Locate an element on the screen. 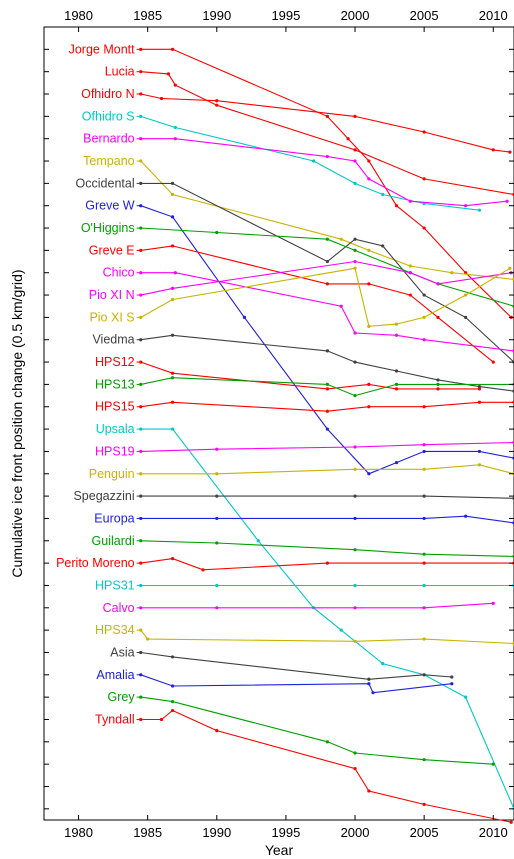  x-tick-label-bottom: 2000 is located at coordinates (355, 832).